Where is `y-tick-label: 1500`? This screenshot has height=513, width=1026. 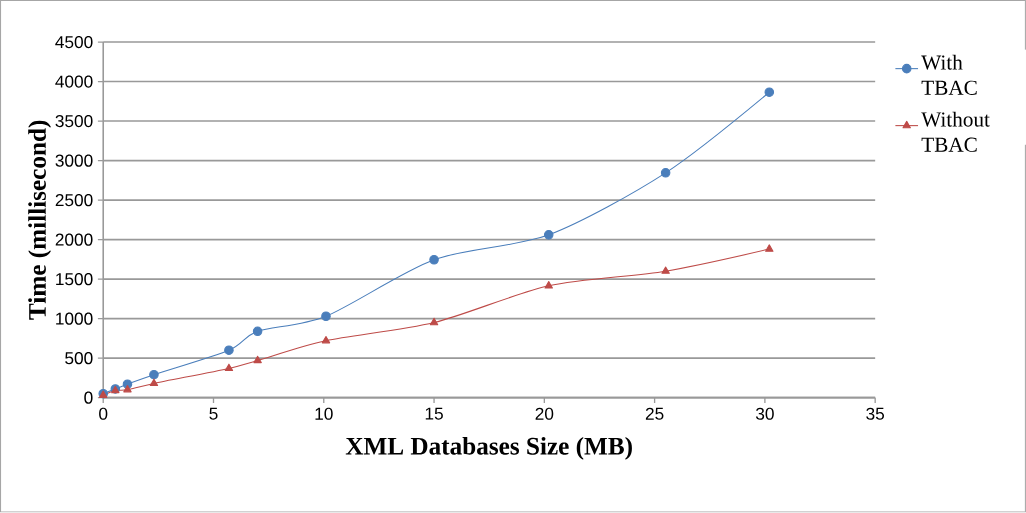
y-tick-label: 1500 is located at coordinates (74, 279).